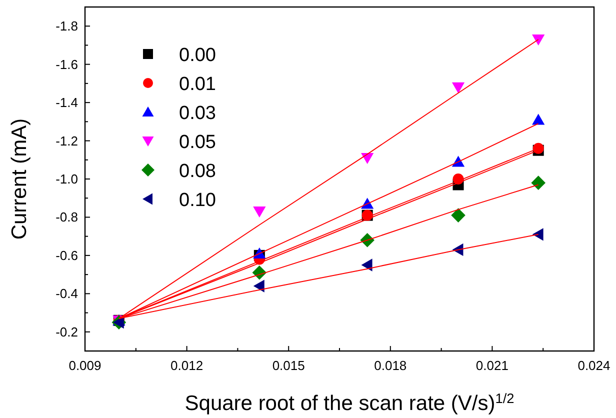 This screenshot has height=418, width=616. I want to click on x-tick-label: 0.009, so click(85, 365).